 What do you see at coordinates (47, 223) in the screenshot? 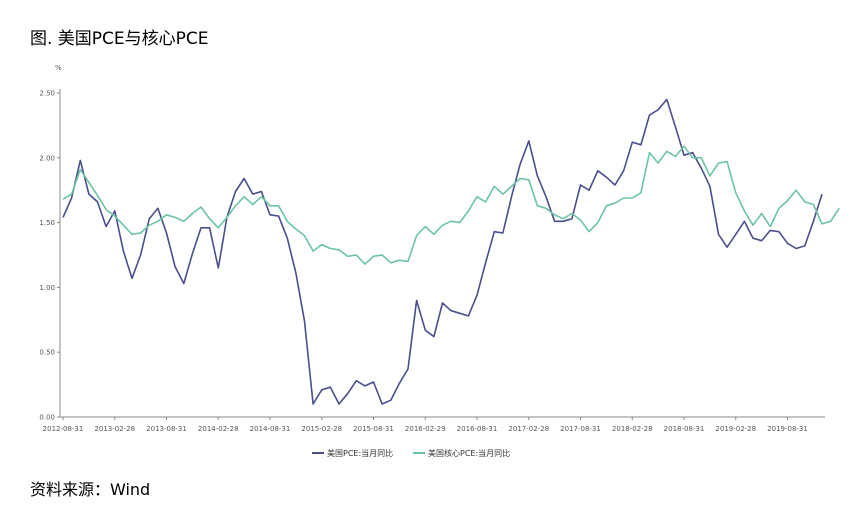
I see `y-tick-label: 1.50` at bounding box center [47, 223].